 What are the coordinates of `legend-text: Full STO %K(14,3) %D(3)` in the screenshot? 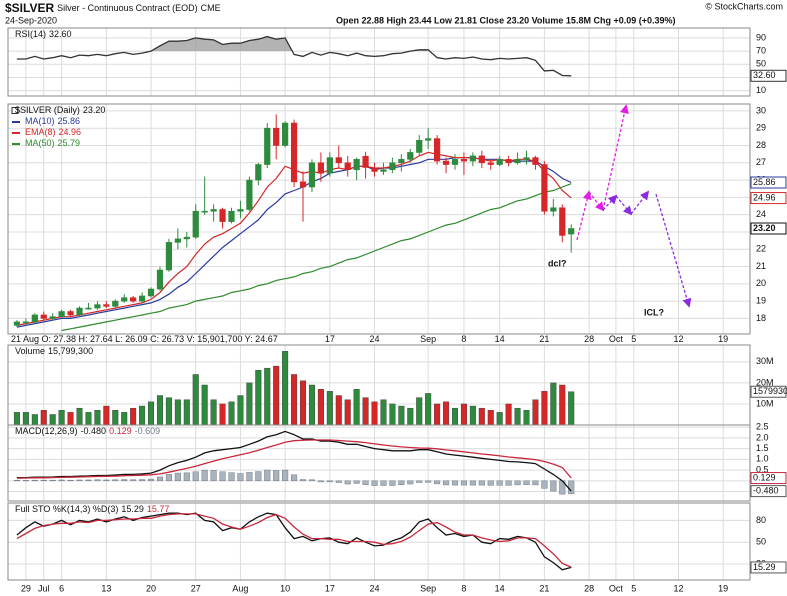 It's located at (66, 509).